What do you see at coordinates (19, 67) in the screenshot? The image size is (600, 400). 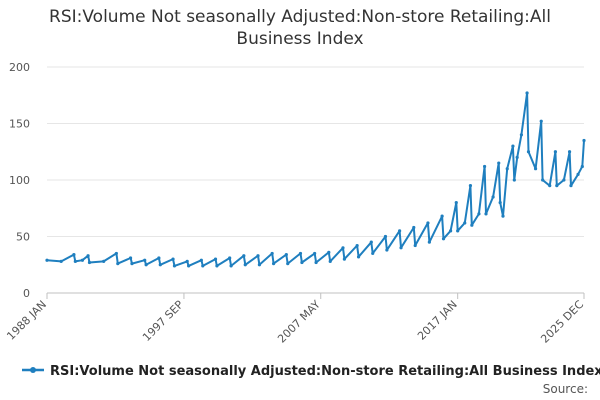 I see `y-tick-label: 200` at bounding box center [19, 67].